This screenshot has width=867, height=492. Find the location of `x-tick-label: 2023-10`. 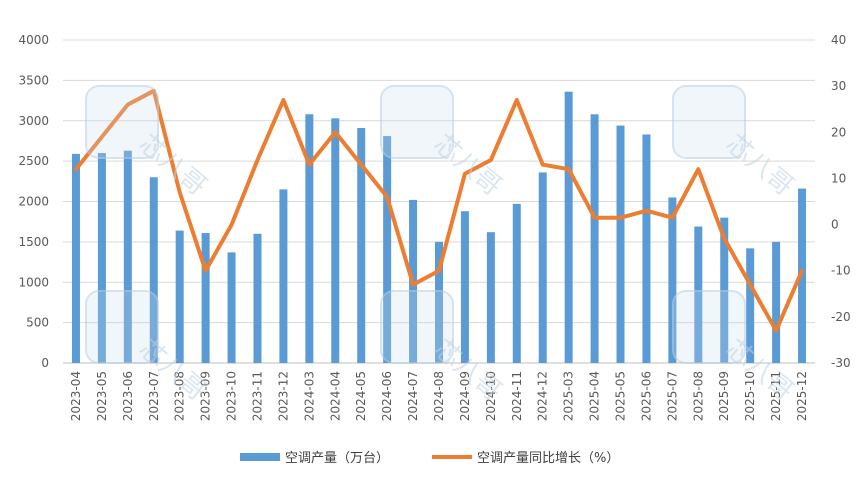

x-tick-label: 2023-10 is located at coordinates (232, 396).